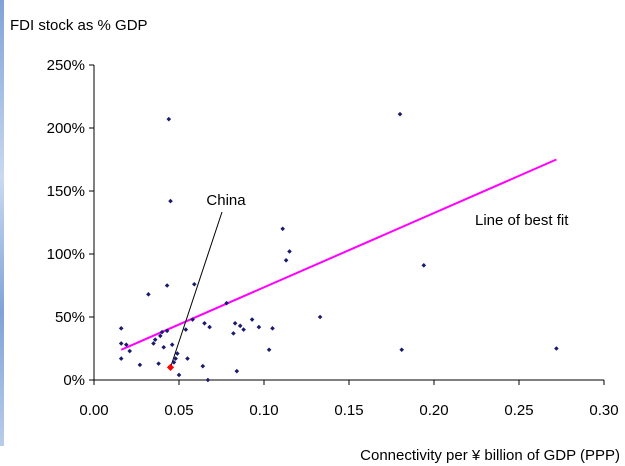 This screenshot has width=625, height=466. What do you see at coordinates (74, 380) in the screenshot?
I see `y-tick-label: 0%` at bounding box center [74, 380].